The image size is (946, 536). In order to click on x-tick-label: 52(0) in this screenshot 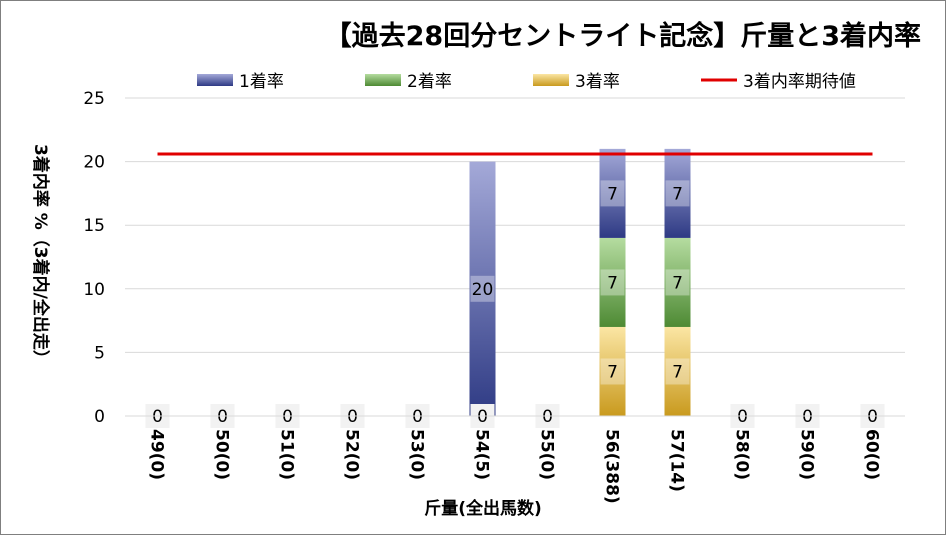, I will do `click(352, 454)`.